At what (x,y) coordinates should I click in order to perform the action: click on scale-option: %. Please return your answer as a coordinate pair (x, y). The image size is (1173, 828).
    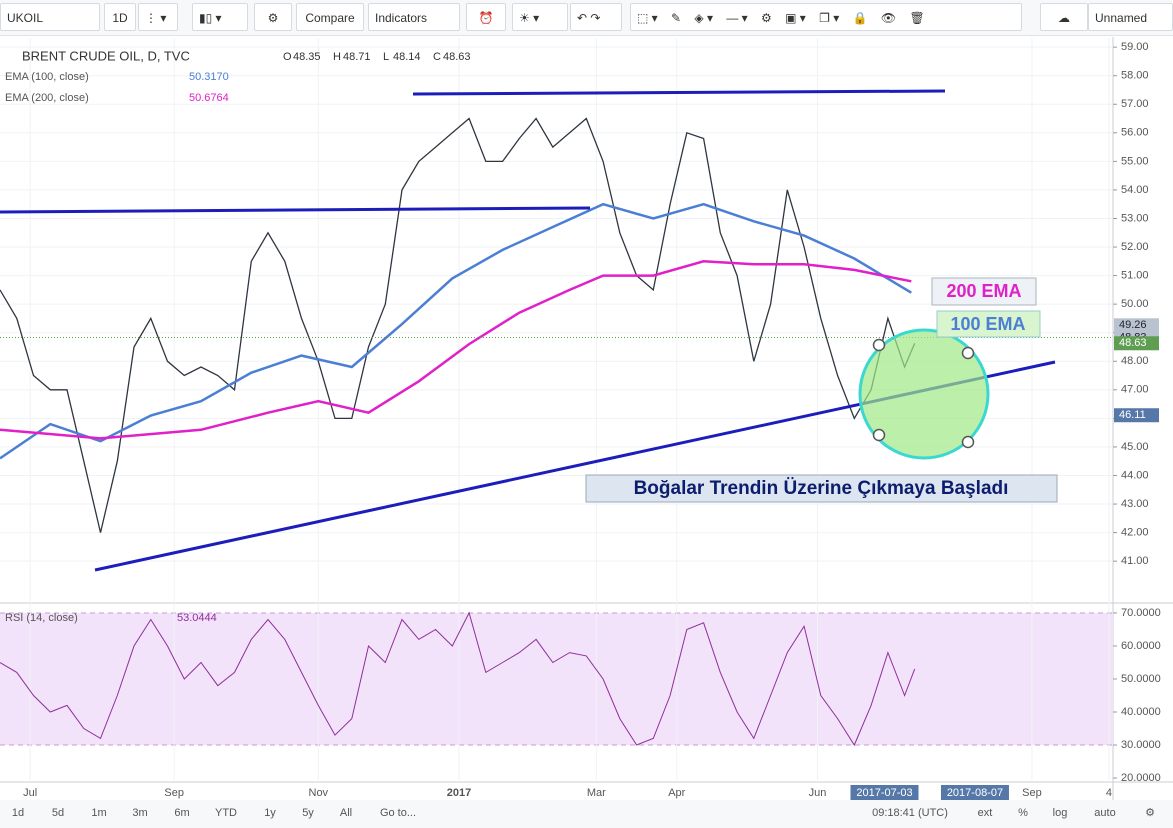
    Looking at the image, I should click on (1023, 813).